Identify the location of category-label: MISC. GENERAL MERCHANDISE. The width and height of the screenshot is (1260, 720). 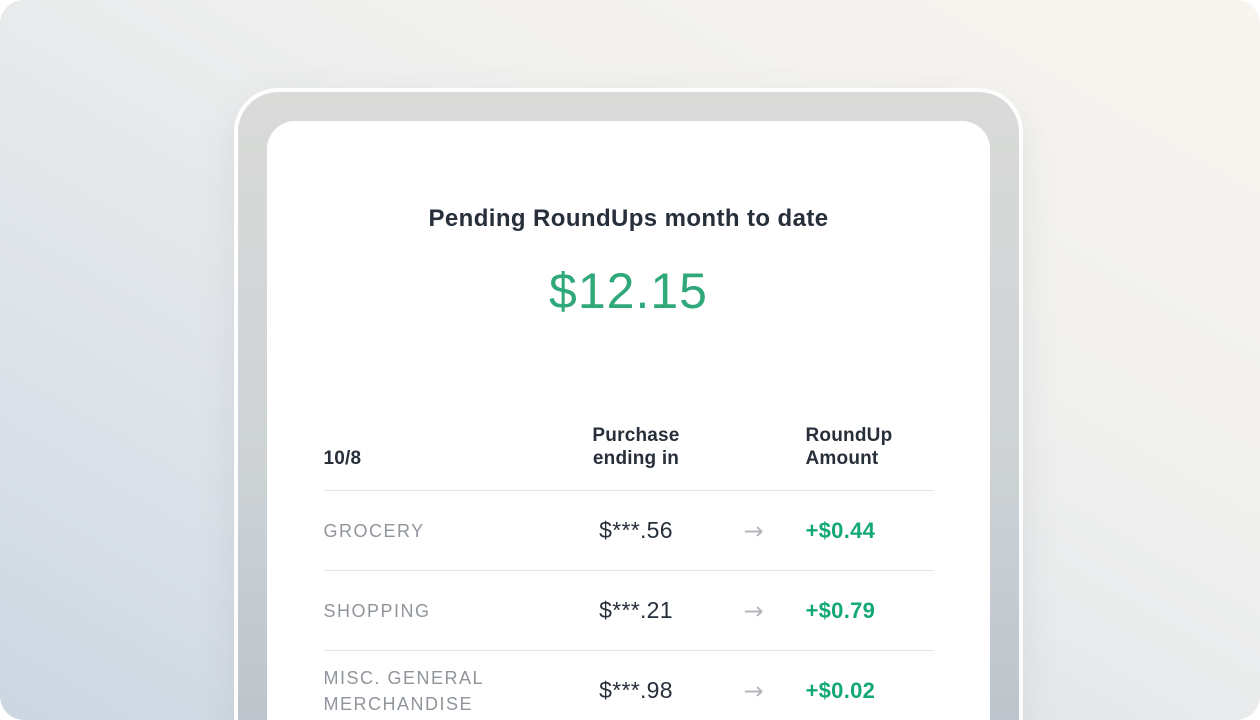
(403, 690).